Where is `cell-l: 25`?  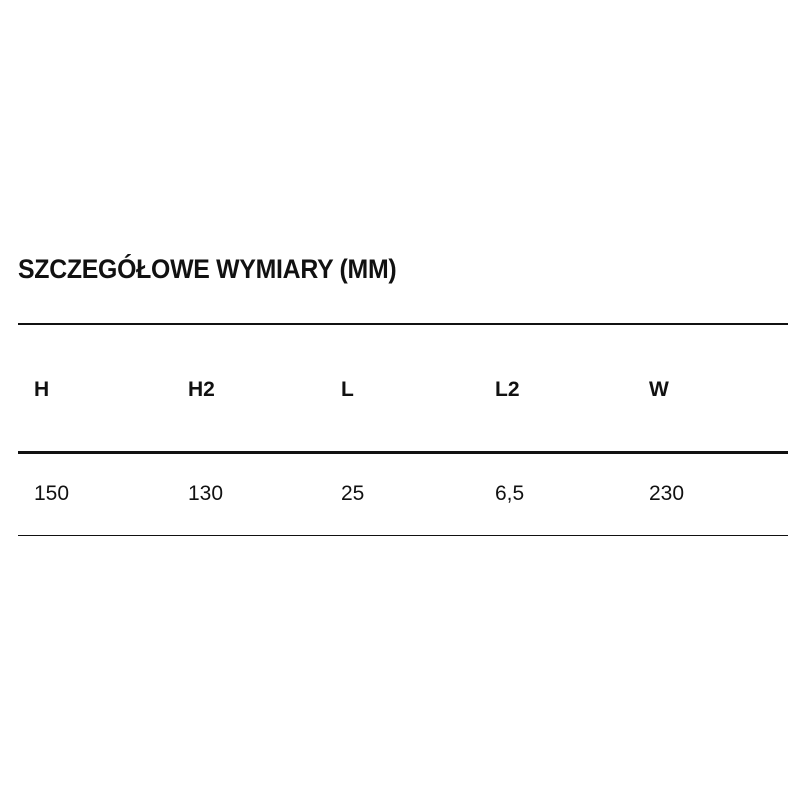
cell-l: 25 is located at coordinates (353, 493).